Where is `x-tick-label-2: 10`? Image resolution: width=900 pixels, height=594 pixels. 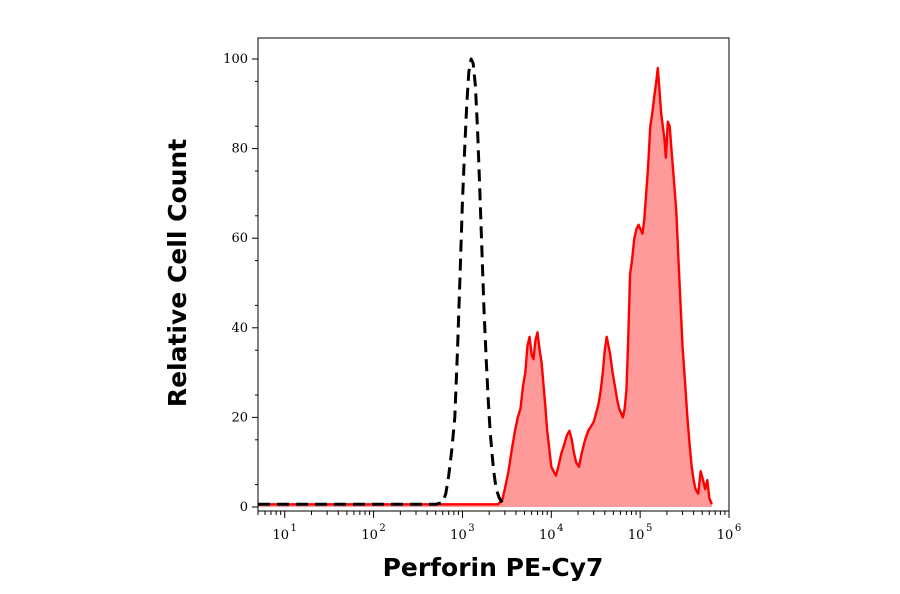 x-tick-label-2: 10 is located at coordinates (369, 535).